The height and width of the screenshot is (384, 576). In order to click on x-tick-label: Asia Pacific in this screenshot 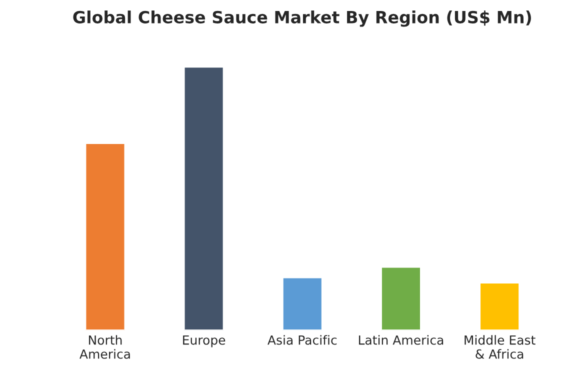, I will do `click(302, 340)`.